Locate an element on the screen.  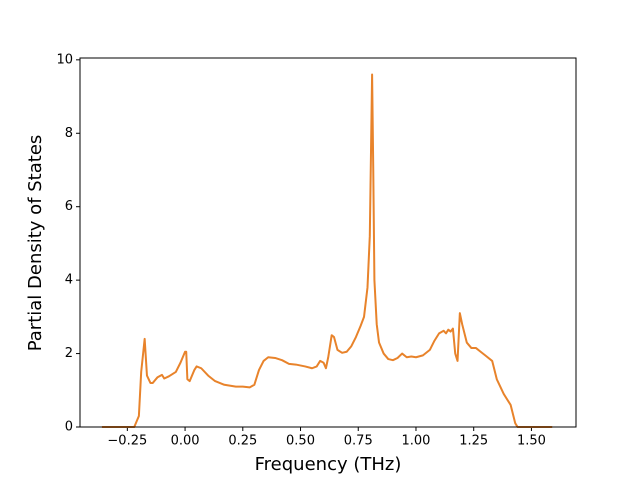
y-tick-label: 4 is located at coordinates (69, 280).